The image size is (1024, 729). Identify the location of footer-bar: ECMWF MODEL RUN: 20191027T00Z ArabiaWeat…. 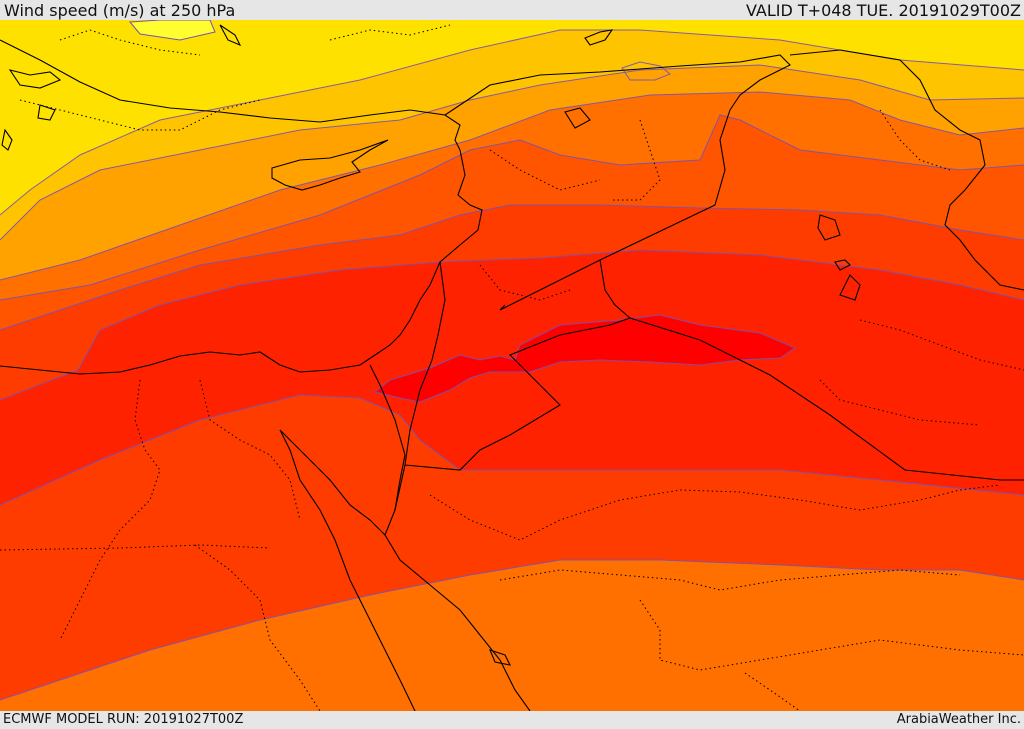
(512, 720).